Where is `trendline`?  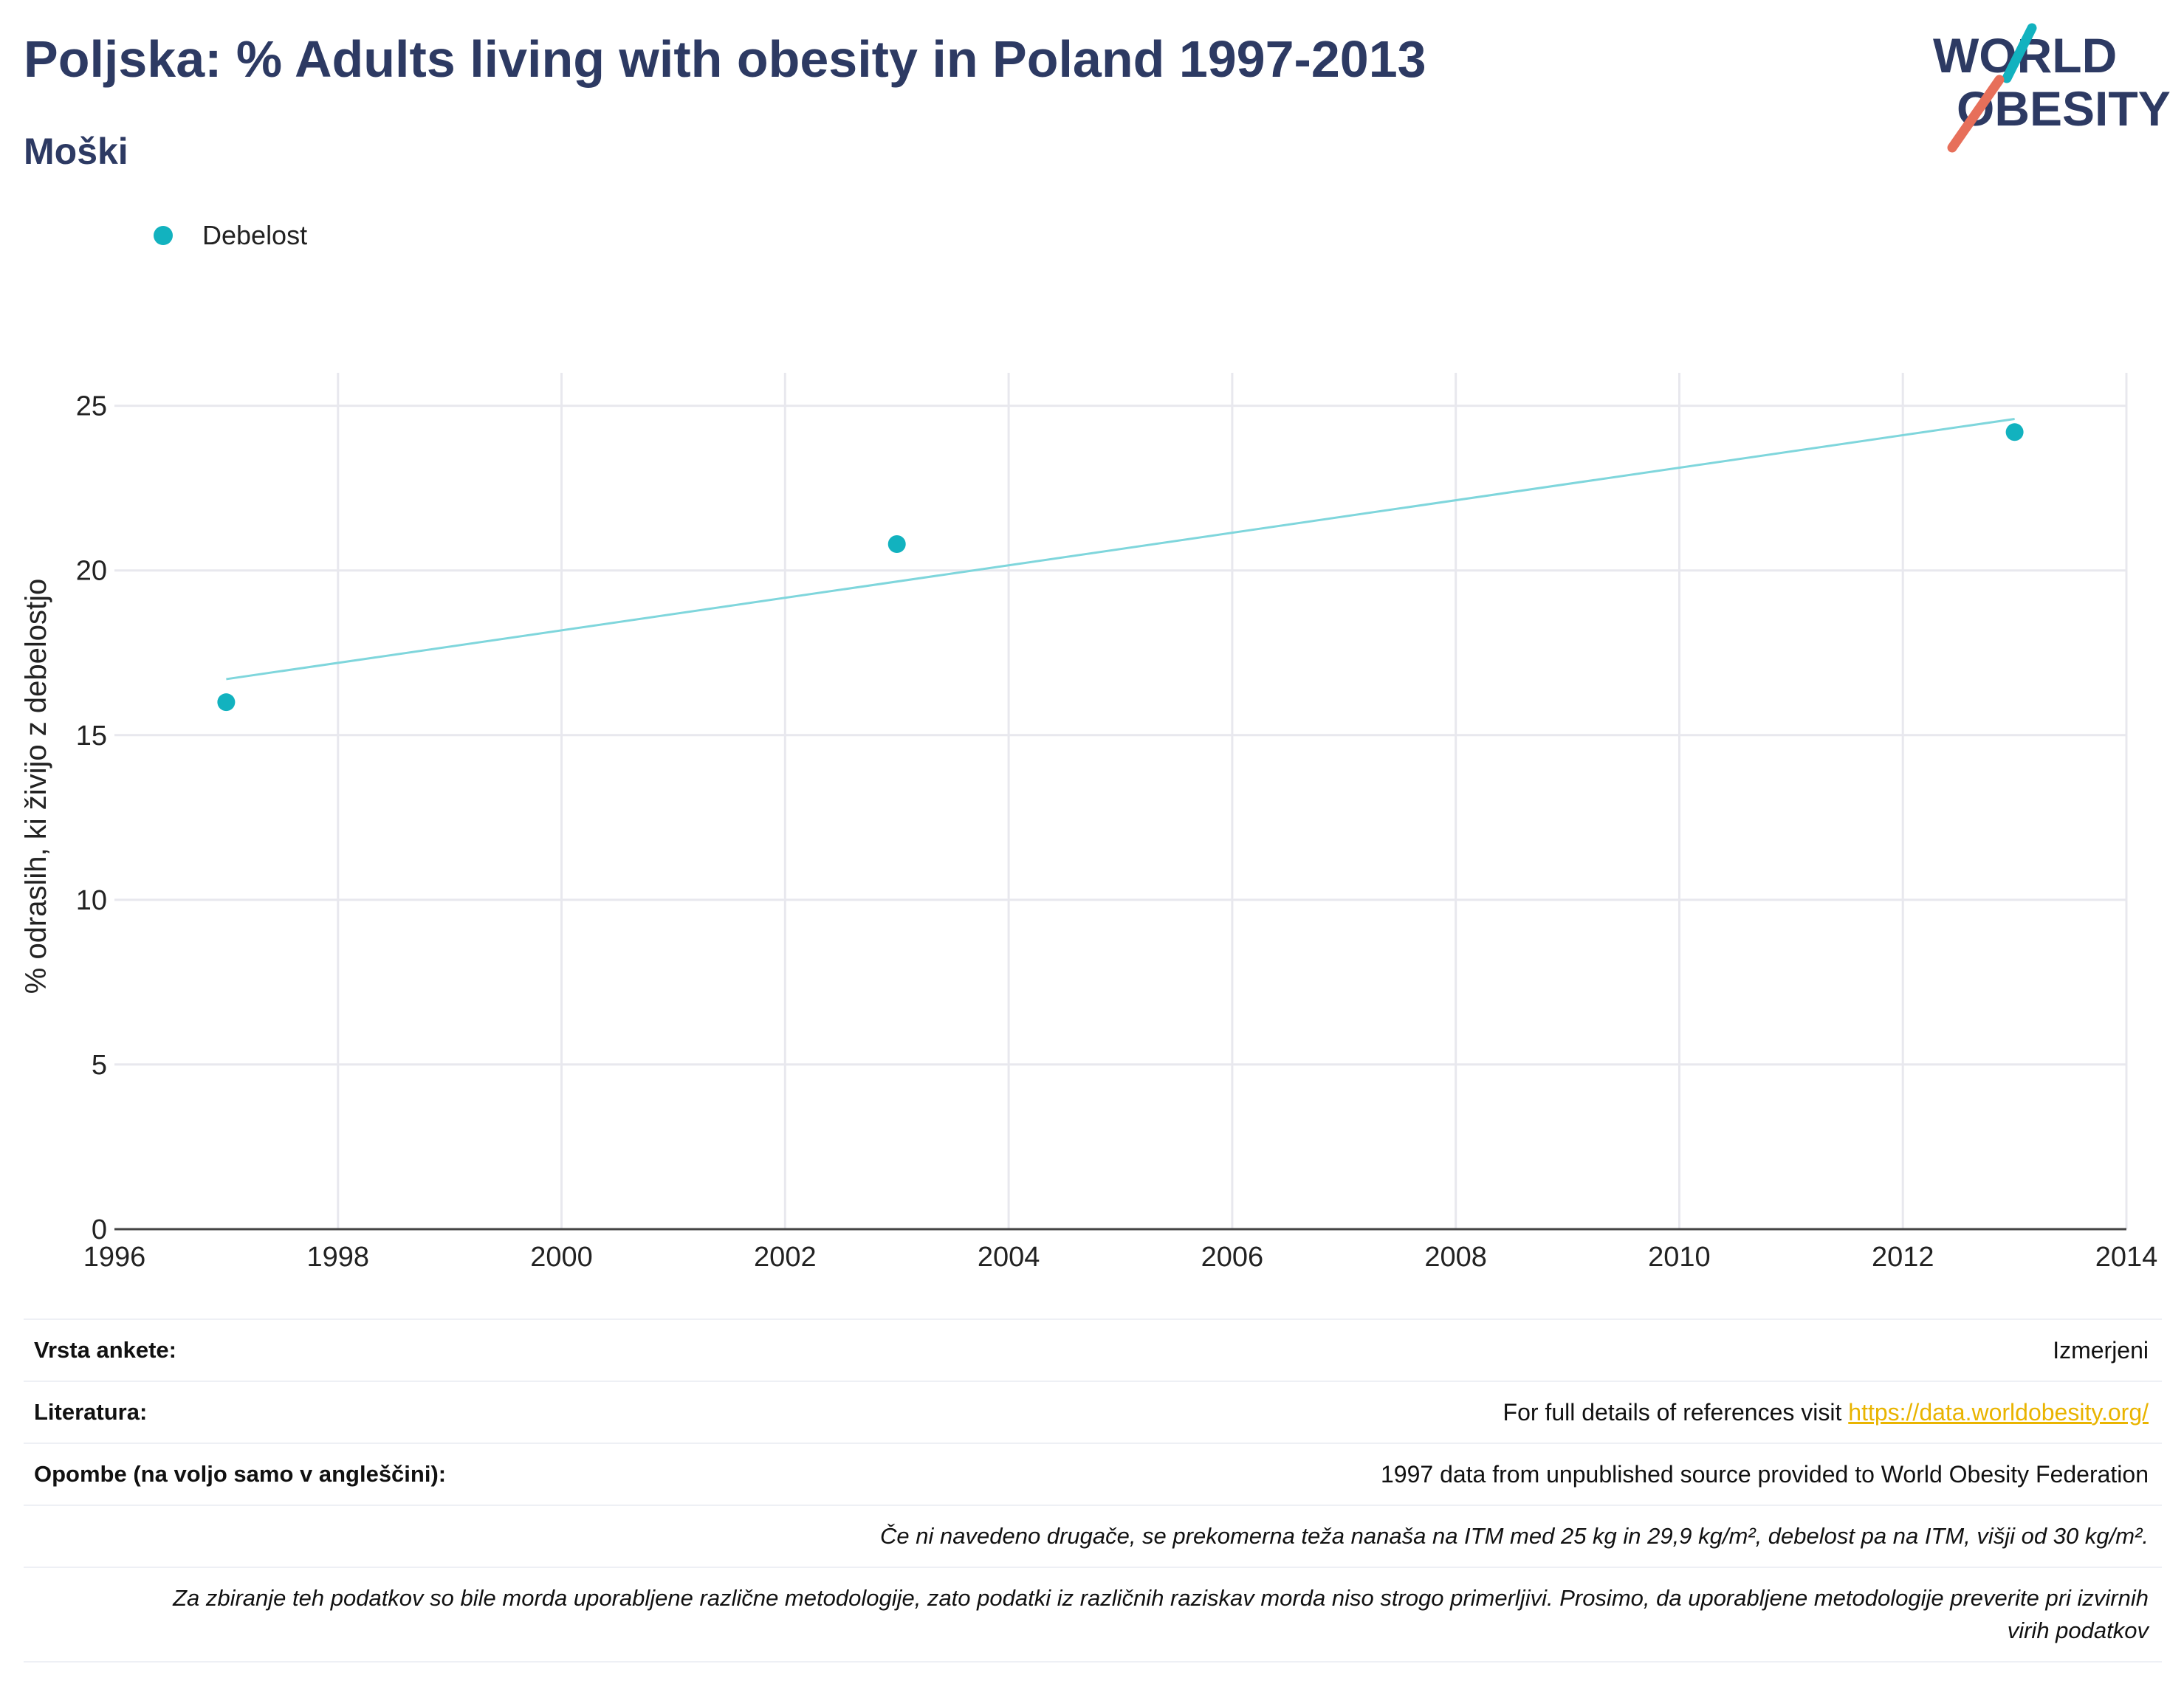
trendline is located at coordinates (1121, 549).